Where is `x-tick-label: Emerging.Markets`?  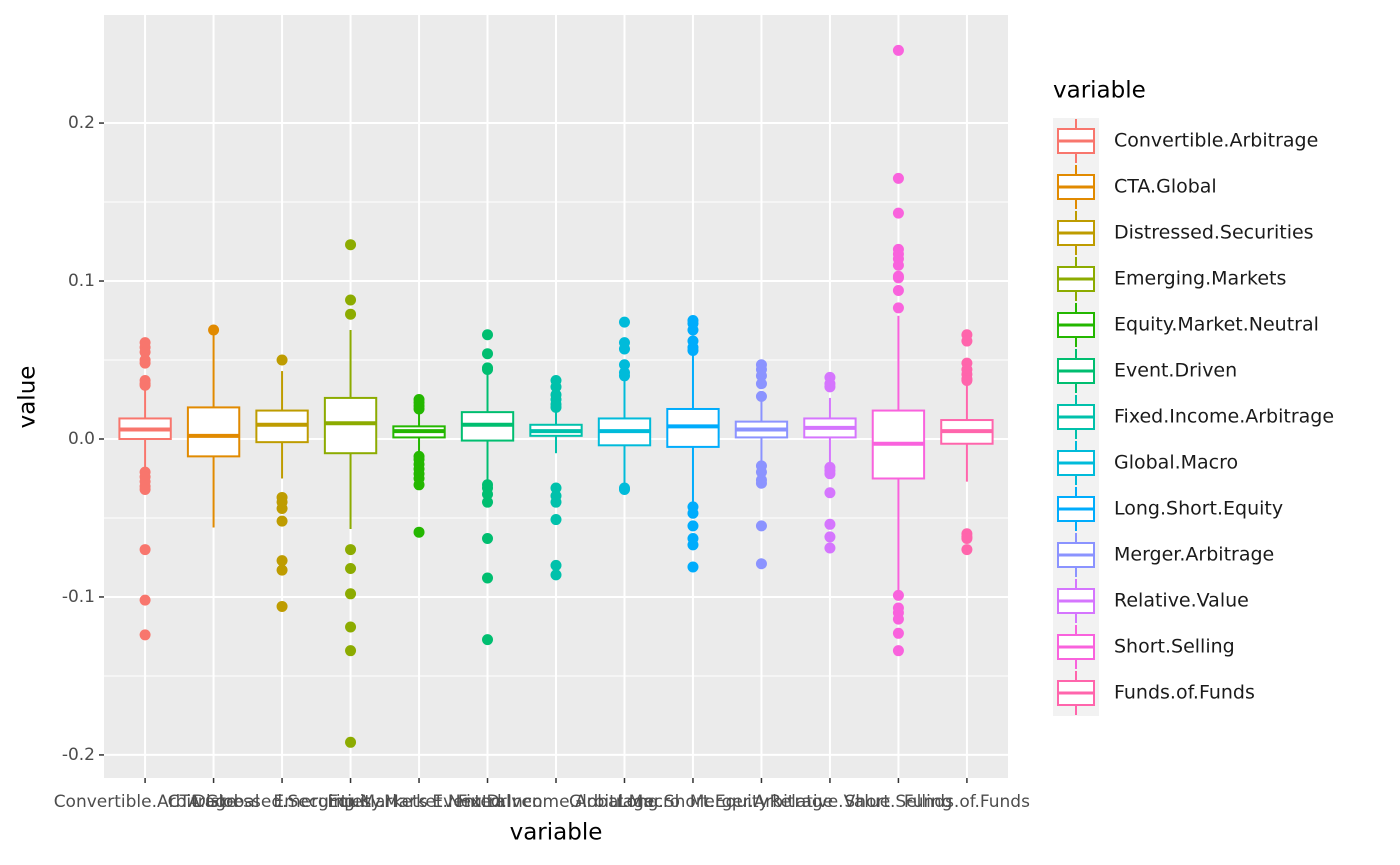 x-tick-label: Emerging.Markets is located at coordinates (350, 802).